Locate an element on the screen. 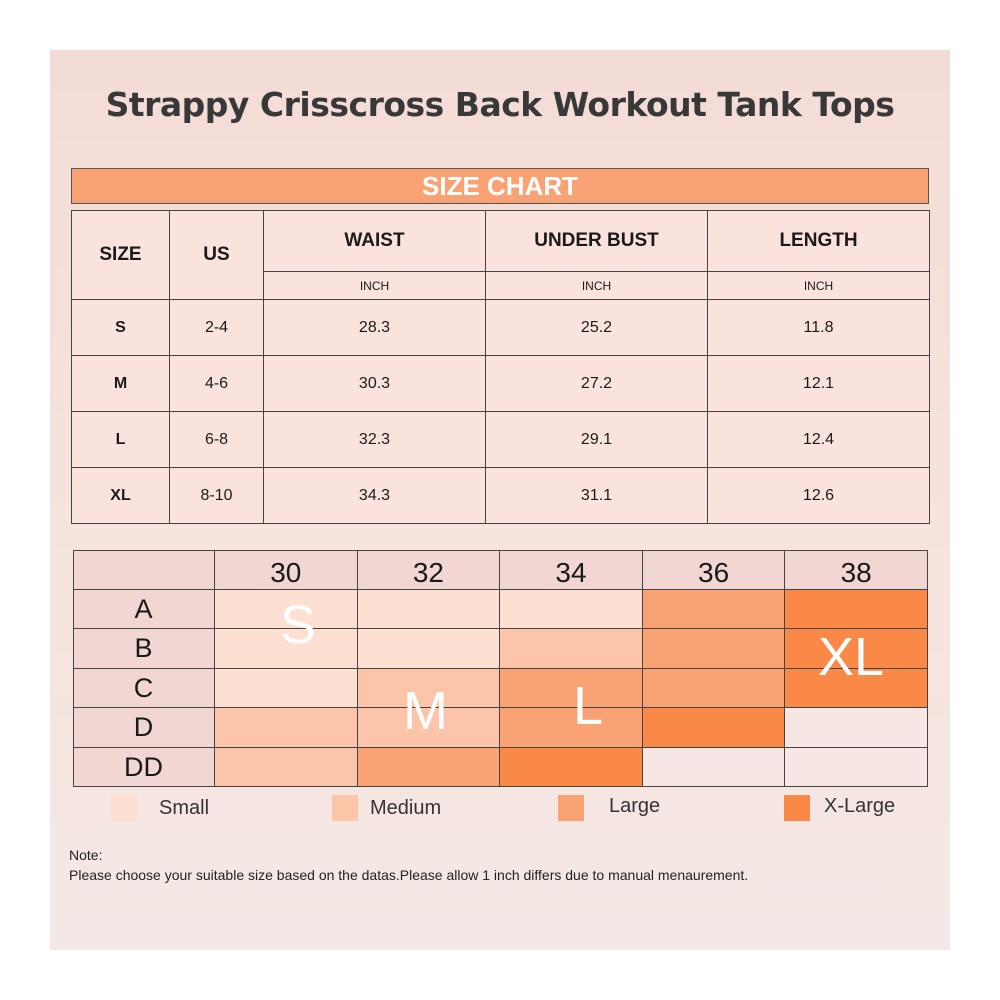 The width and height of the screenshot is (1000, 1000). table-row: XL 8-10 34.3 31.1 12.6 is located at coordinates (500, 495).